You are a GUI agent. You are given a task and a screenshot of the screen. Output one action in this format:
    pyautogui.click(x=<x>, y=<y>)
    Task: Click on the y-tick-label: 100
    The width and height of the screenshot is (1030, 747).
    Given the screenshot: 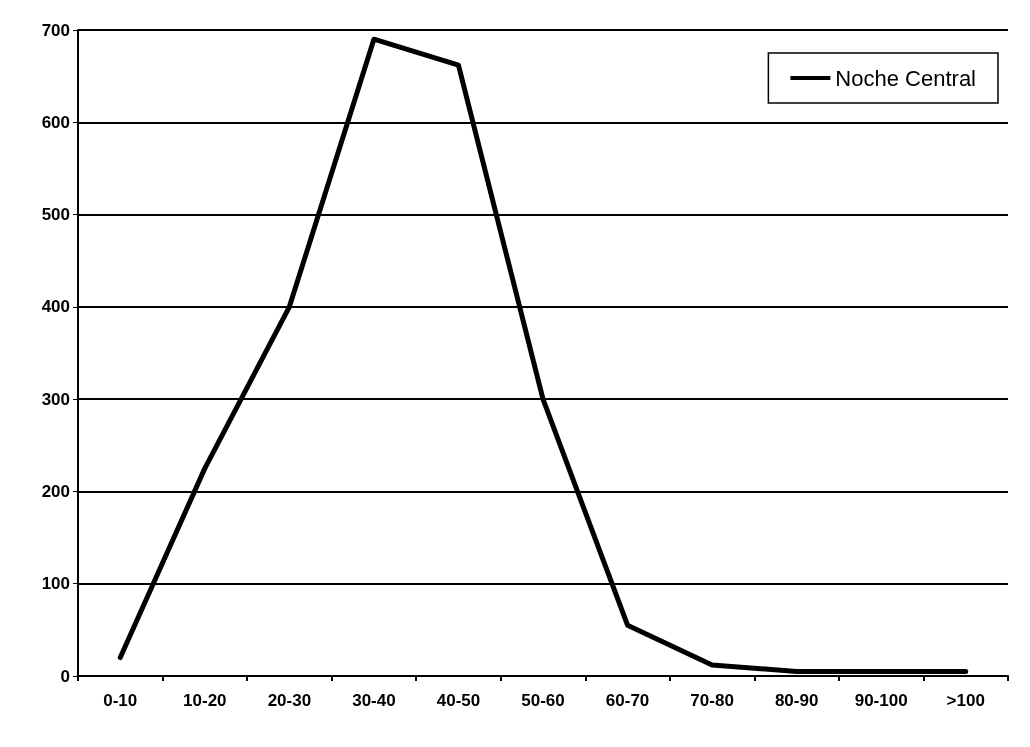 What is the action you would take?
    pyautogui.click(x=55, y=584)
    